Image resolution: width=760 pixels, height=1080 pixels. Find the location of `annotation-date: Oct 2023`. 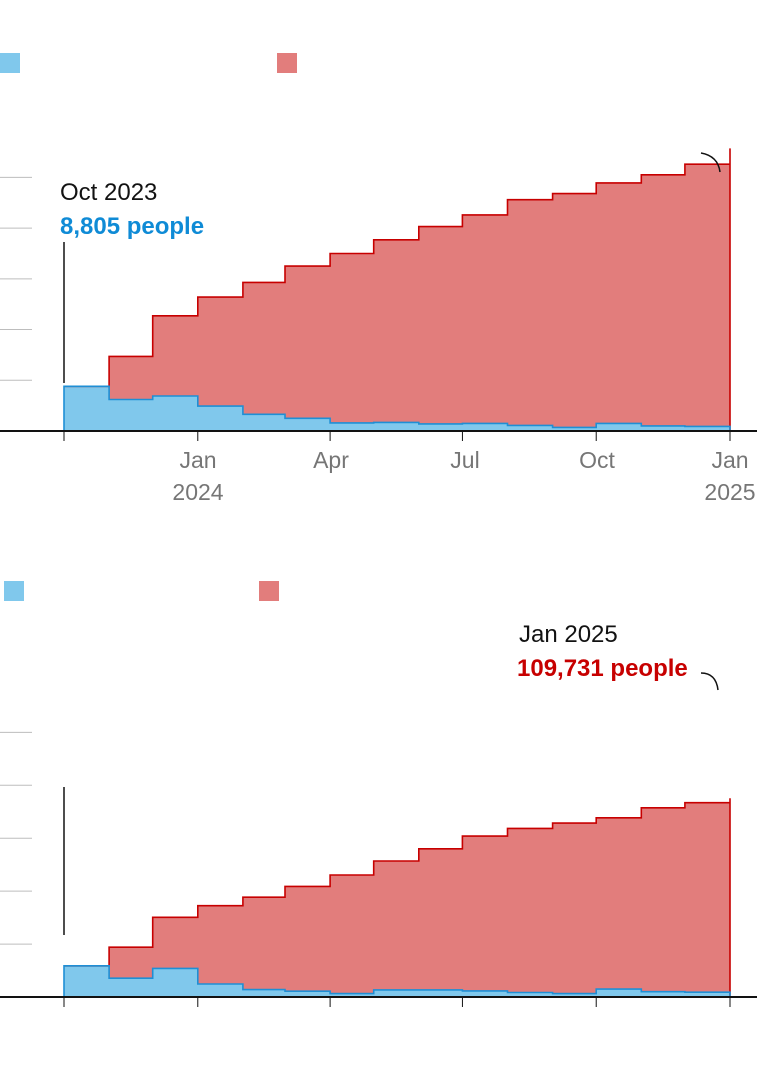

annotation-date: Oct 2023 is located at coordinates (108, 192).